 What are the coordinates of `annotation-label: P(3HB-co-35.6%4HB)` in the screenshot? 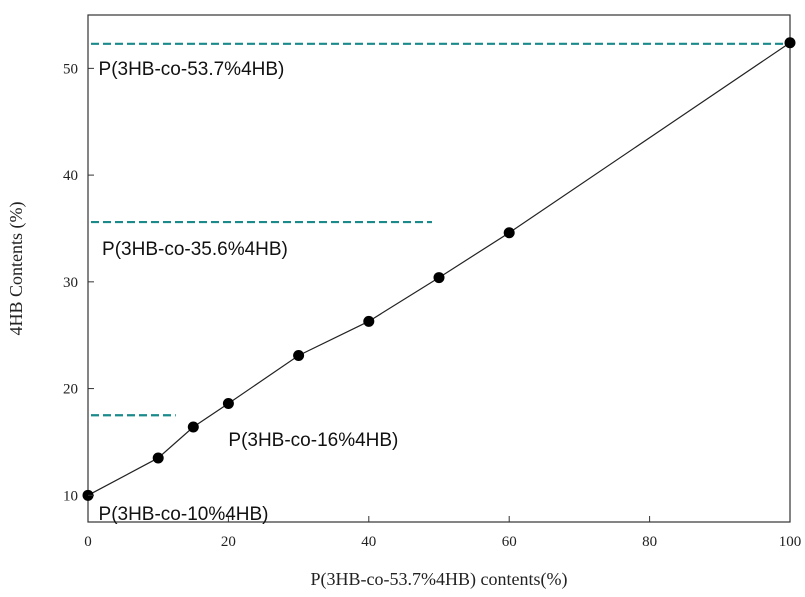 It's located at (195, 249).